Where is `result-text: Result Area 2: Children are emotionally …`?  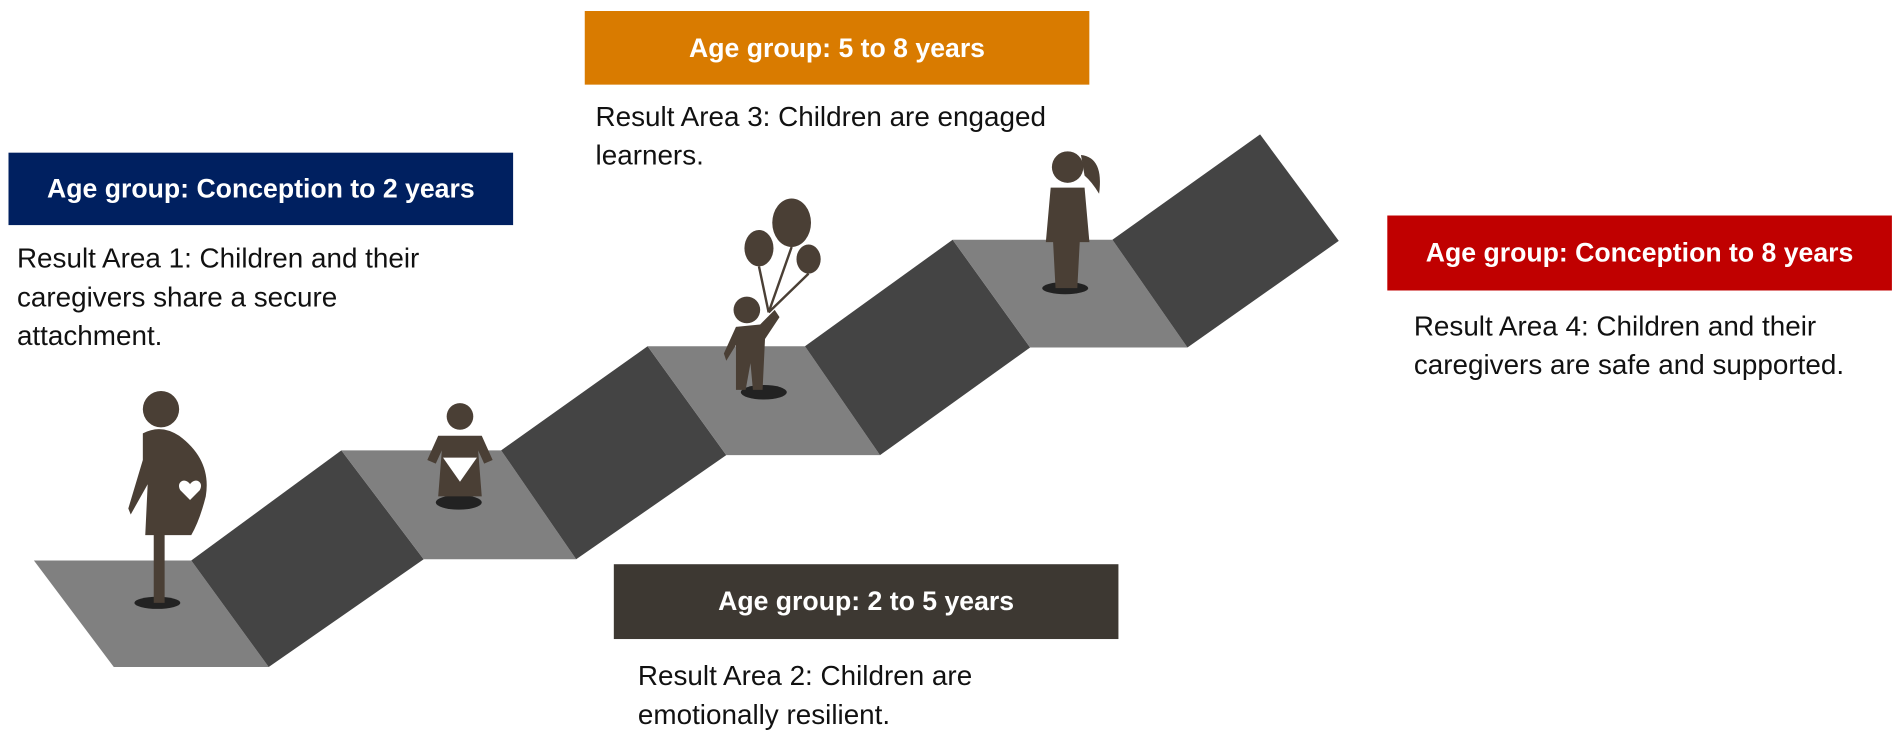
result-text: Result Area 2: Children are emotionally … is located at coordinates (805, 694).